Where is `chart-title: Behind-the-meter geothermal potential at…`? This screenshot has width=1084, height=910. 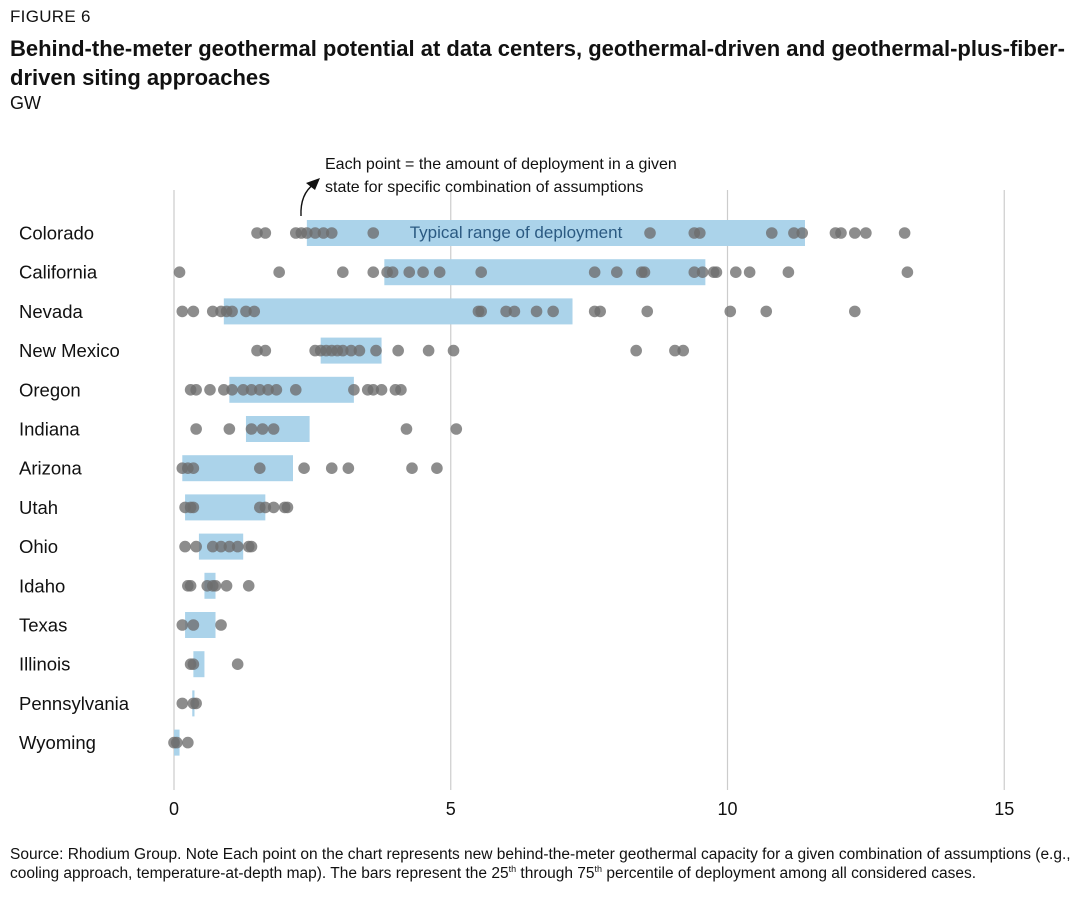
chart-title: Behind-the-meter geothermal potential at… is located at coordinates (537, 63).